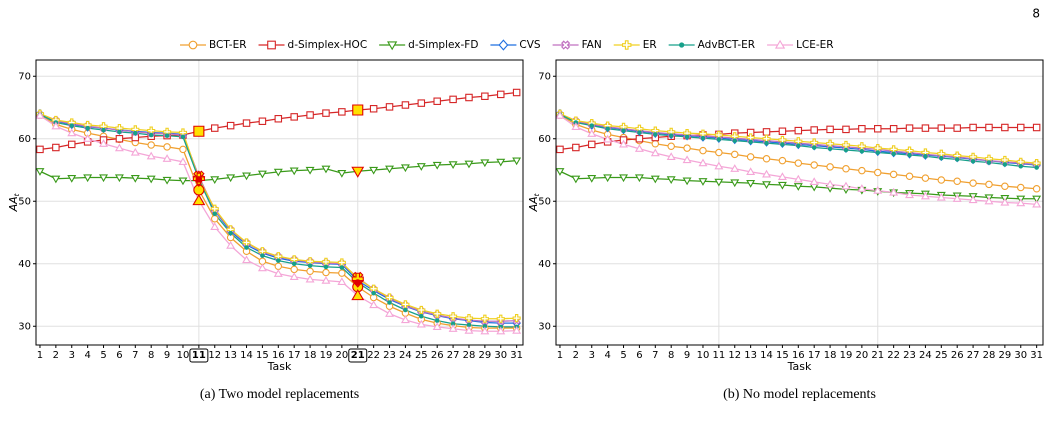 This screenshot has width=1050, height=427. Describe the element at coordinates (750, 355) in the screenshot. I see `x-tick-label: 13` at that location.